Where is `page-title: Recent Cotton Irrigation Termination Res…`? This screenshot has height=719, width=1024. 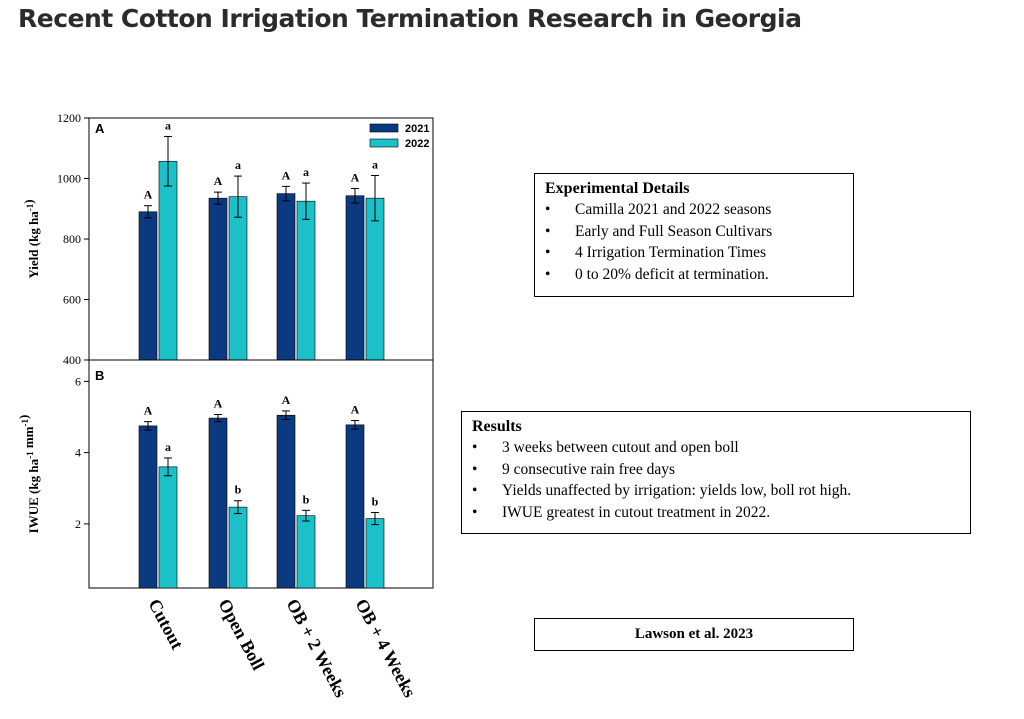 page-title: Recent Cotton Irrigation Termination Res… is located at coordinates (410, 18).